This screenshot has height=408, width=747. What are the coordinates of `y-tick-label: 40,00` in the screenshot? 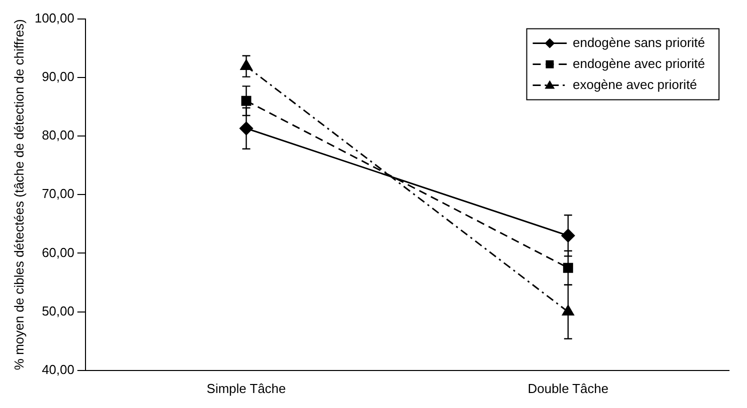 It's located at (58, 369).